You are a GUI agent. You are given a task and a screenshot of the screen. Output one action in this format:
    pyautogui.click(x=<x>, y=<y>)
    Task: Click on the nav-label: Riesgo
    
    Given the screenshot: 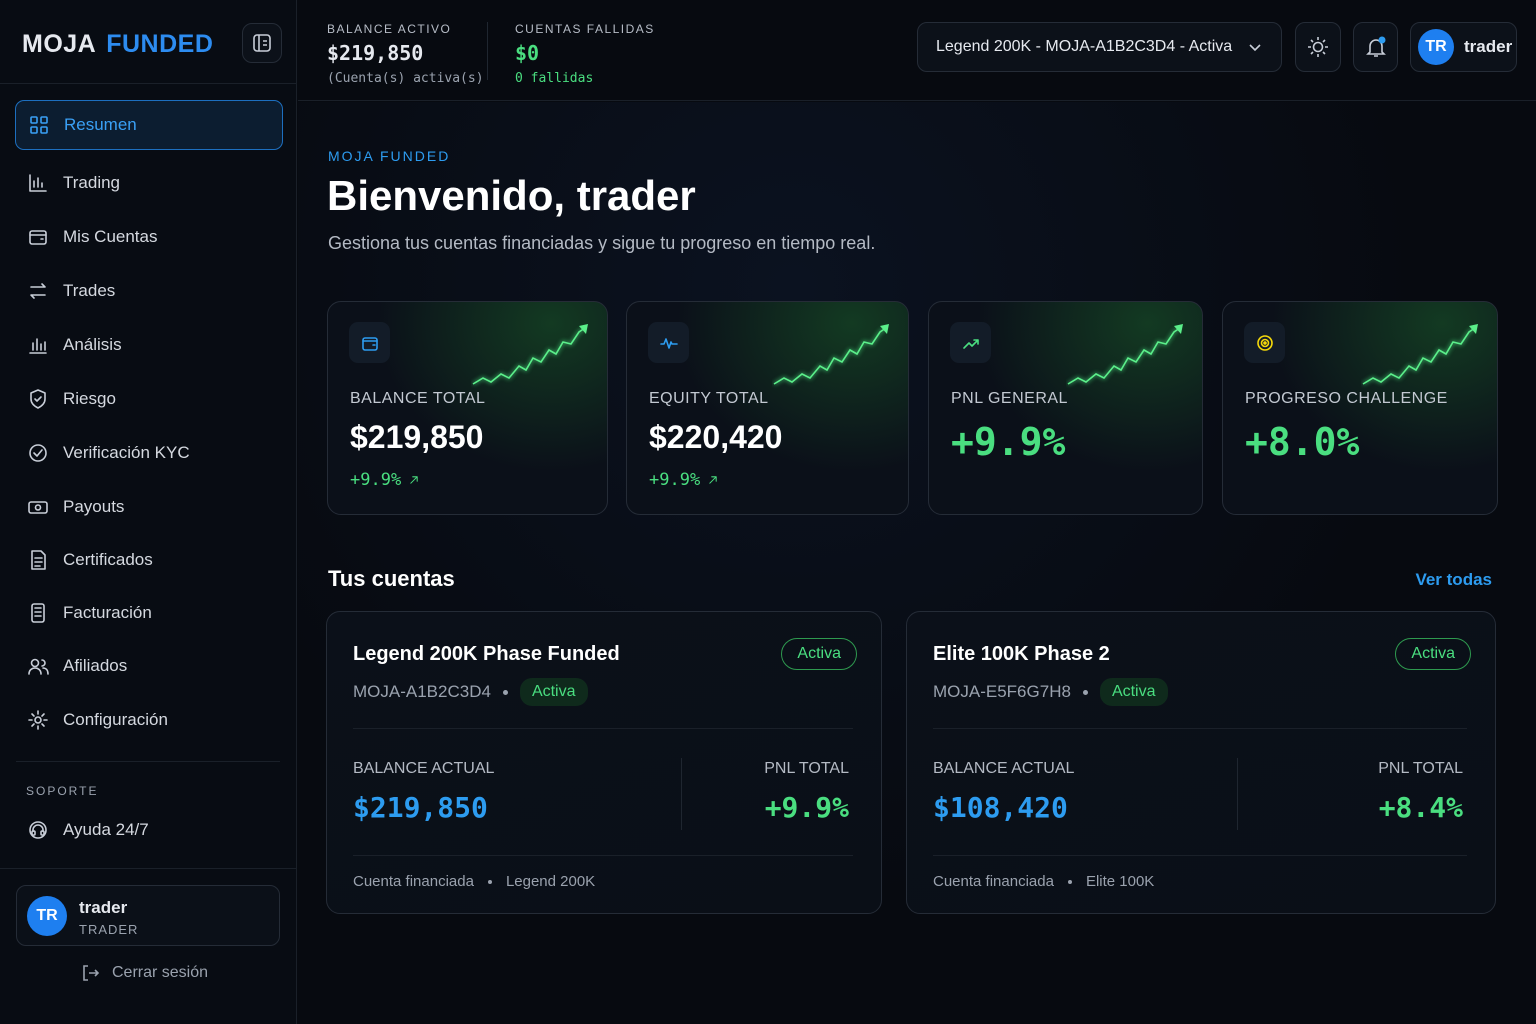 What is the action you would take?
    pyautogui.click(x=89, y=398)
    